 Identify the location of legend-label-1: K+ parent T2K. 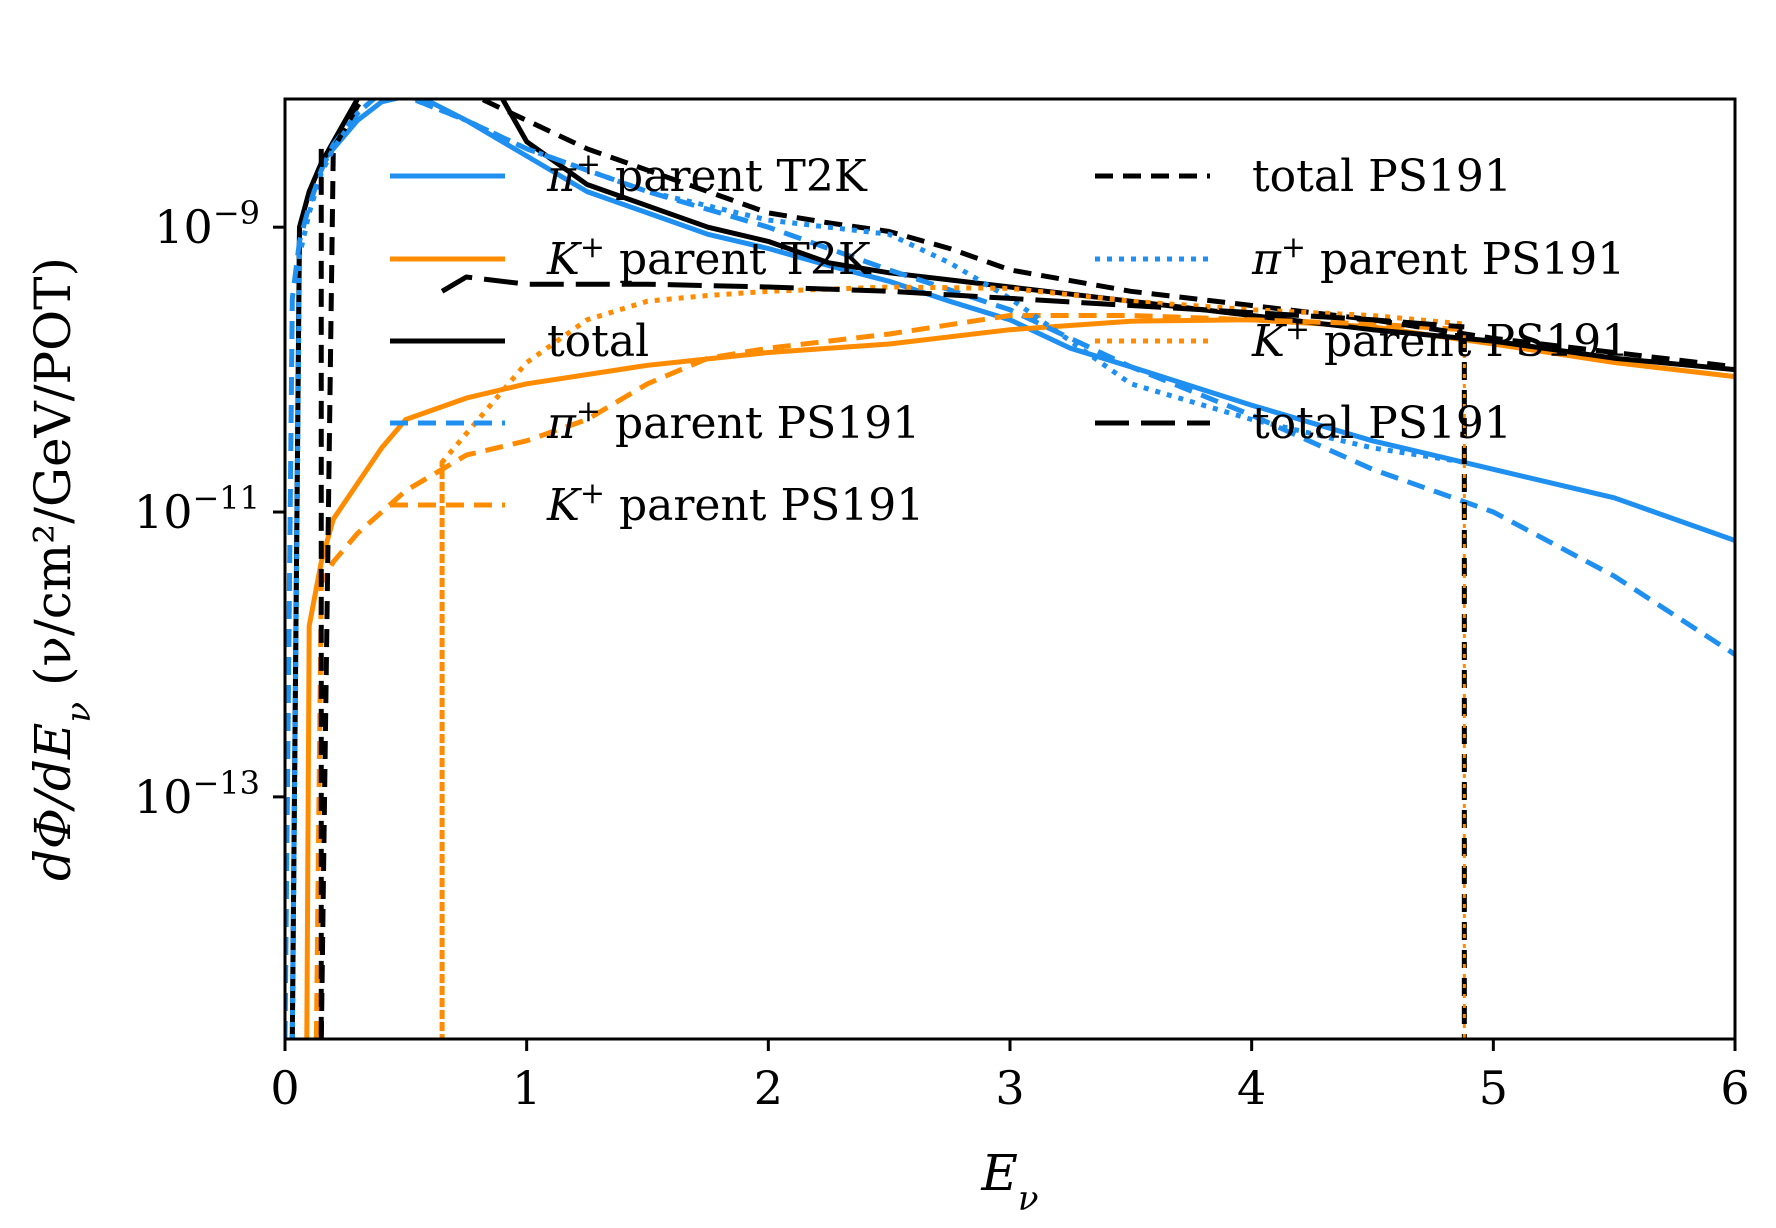
(709, 258).